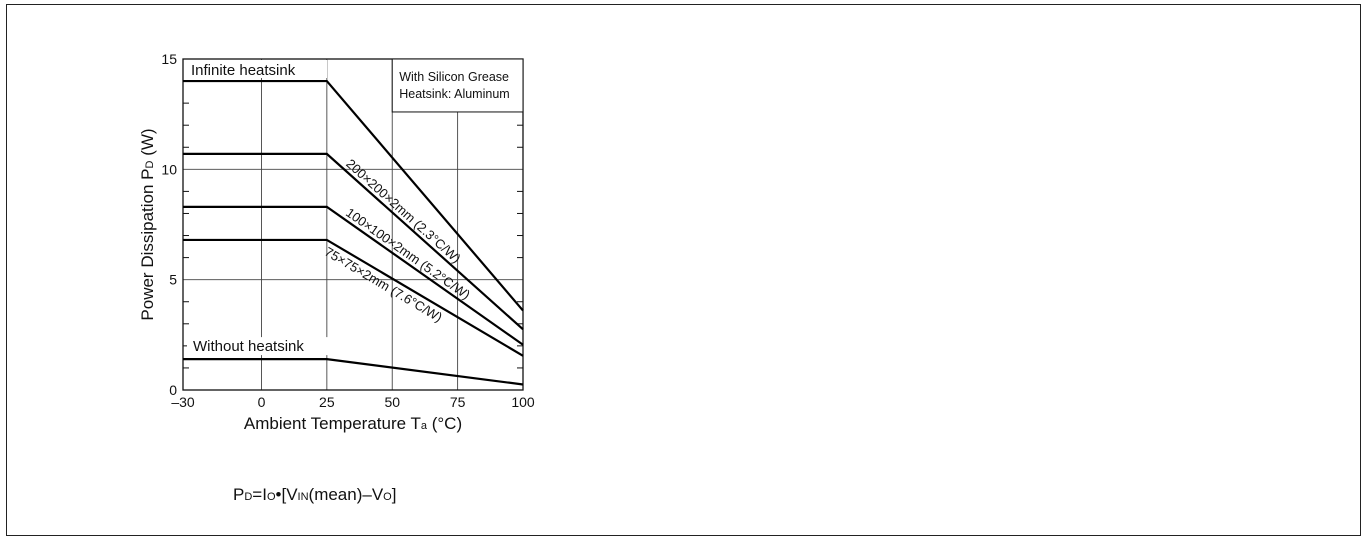  Describe the element at coordinates (243, 70) in the screenshot. I see `series-label-0: Infinite heatsink` at that location.